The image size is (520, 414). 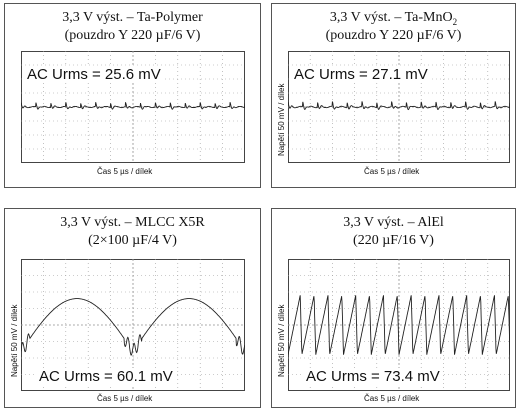 What do you see at coordinates (132, 222) in the screenshot?
I see `chart-title-line1: 3,3 V výst. – MLCC X5R` at bounding box center [132, 222].